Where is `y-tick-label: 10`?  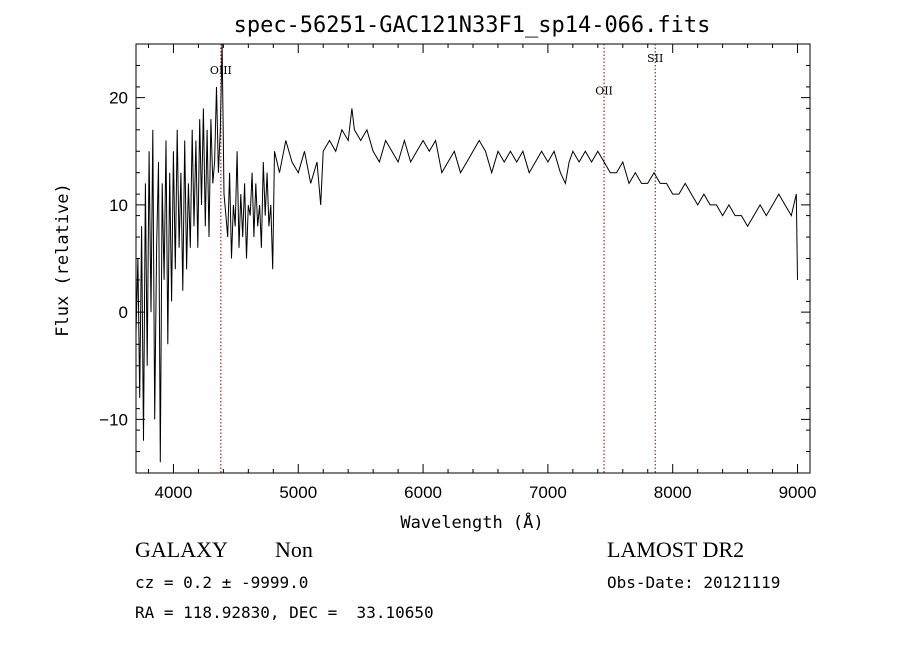
y-tick-label: 10 is located at coordinates (118, 205).